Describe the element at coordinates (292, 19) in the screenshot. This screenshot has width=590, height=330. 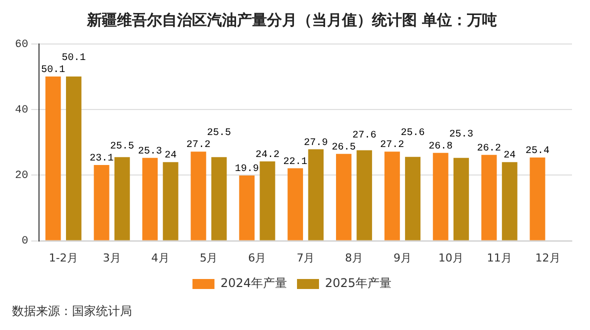
I see `chart-title: 新疆维吾尔自治区汽油产量分月（当月值）统计图 单位：万吨` at that location.